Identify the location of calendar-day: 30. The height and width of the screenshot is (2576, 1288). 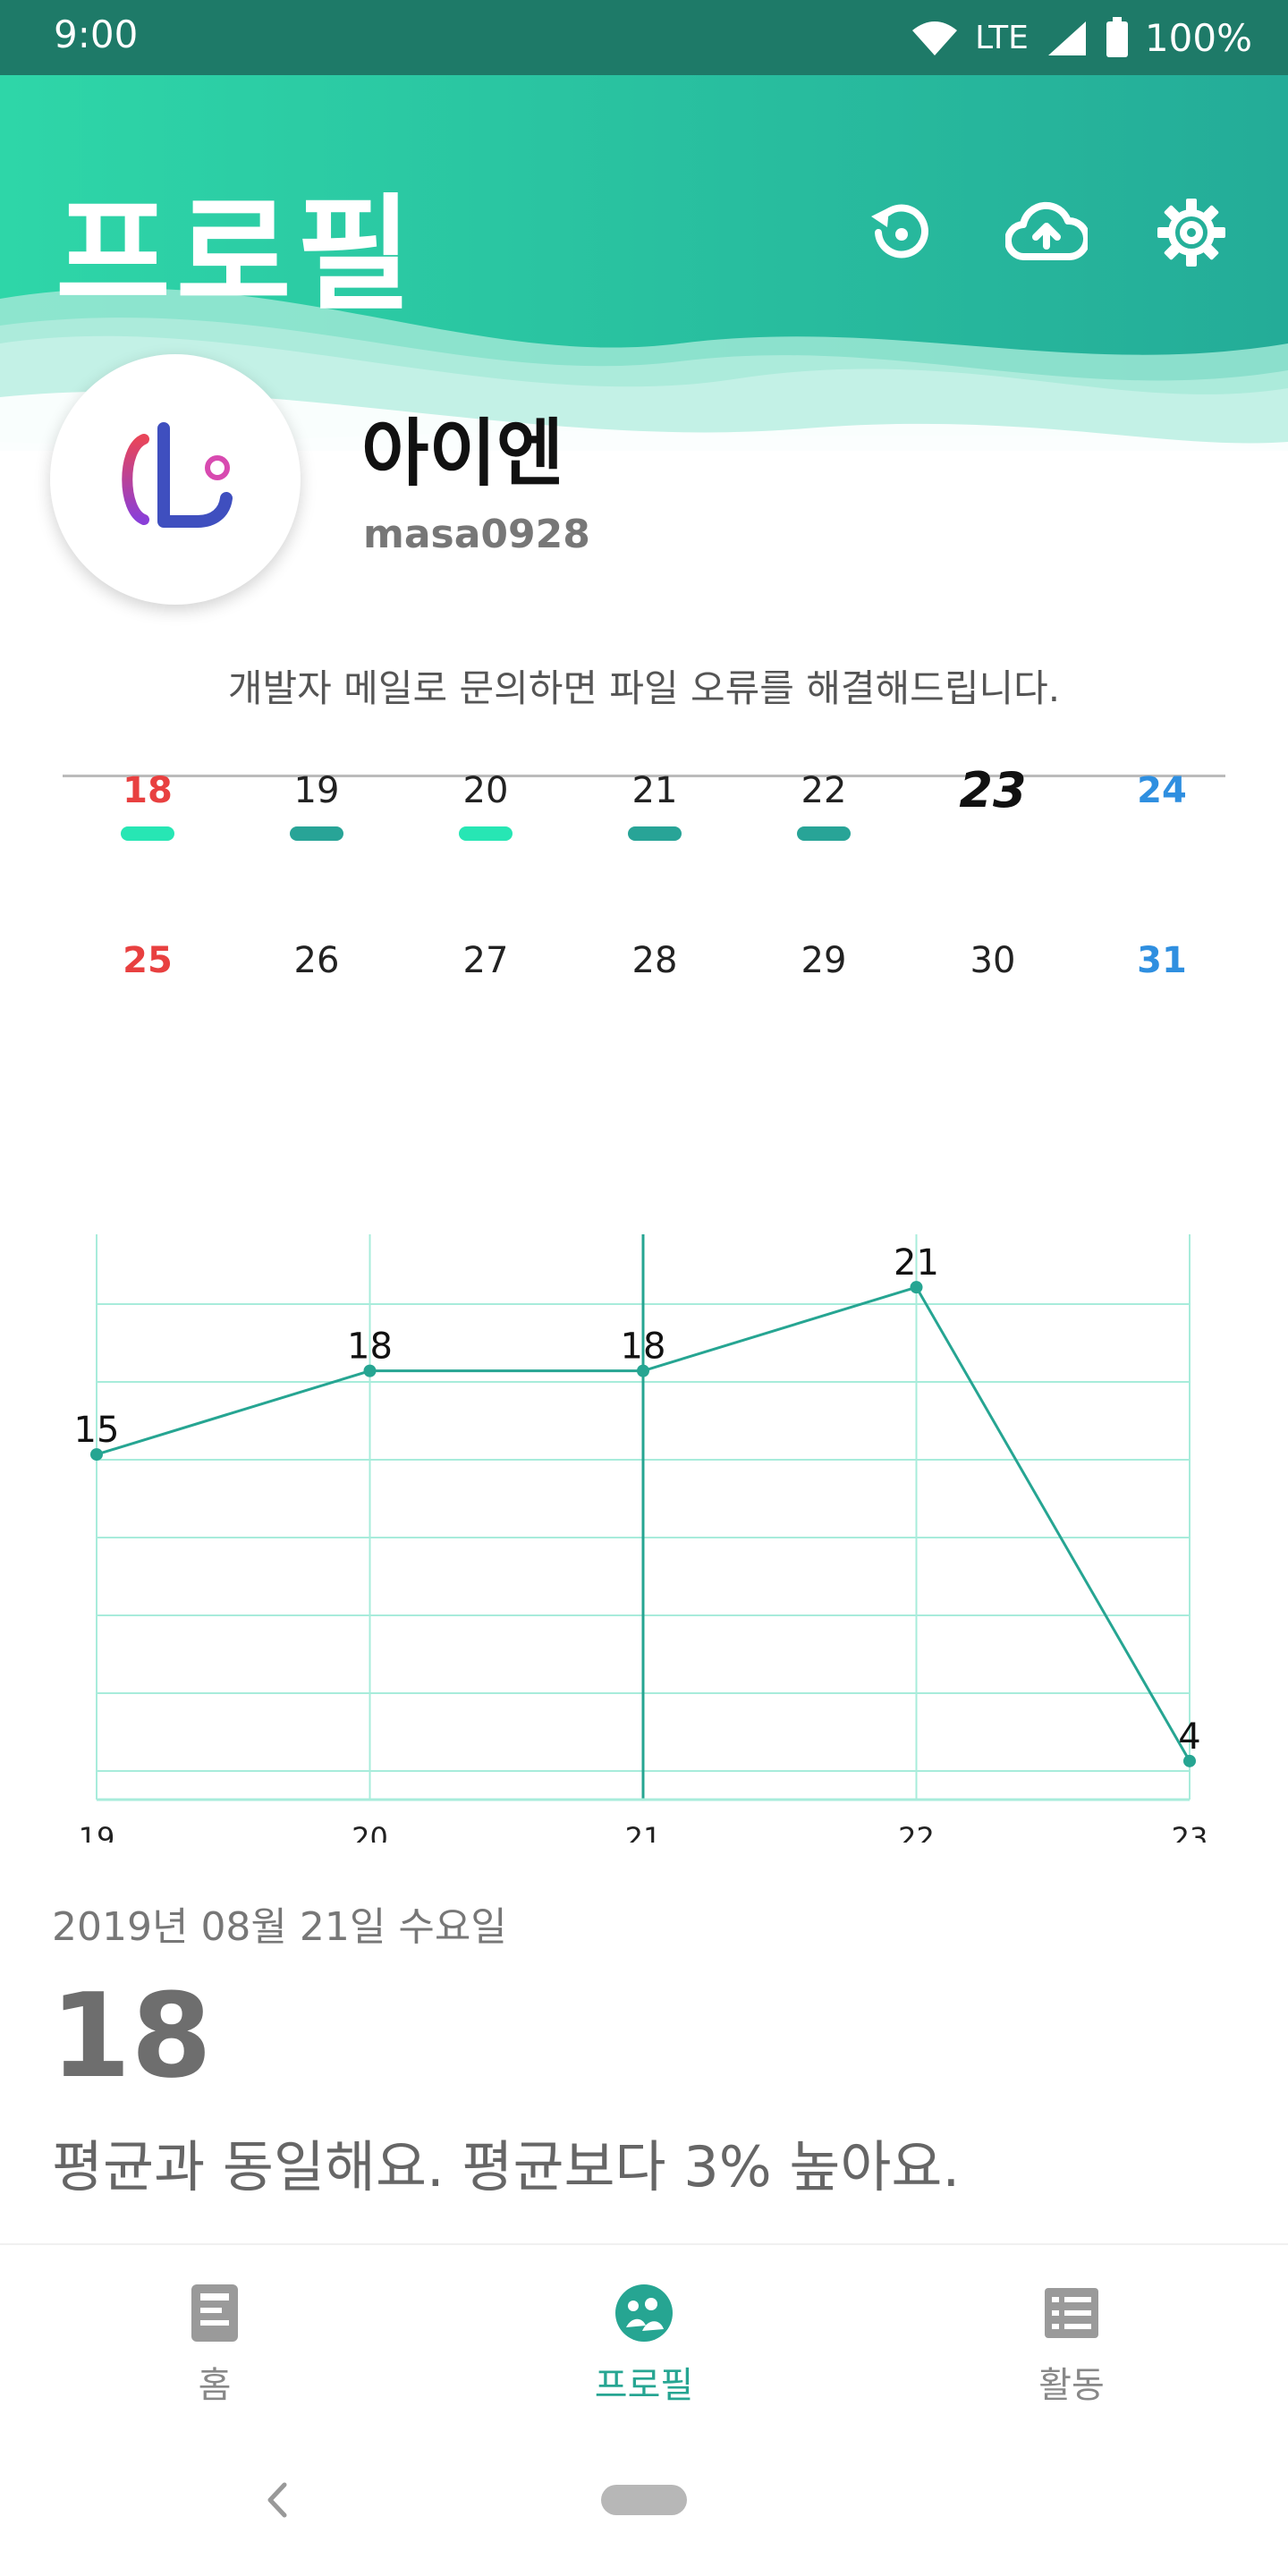
(993, 961).